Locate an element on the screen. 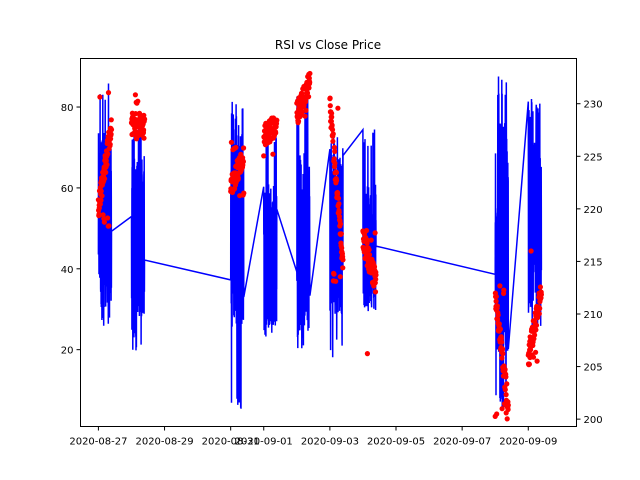 The height and width of the screenshot is (480, 640). x-tick-label: 2020-09-01 is located at coordinates (264, 442).